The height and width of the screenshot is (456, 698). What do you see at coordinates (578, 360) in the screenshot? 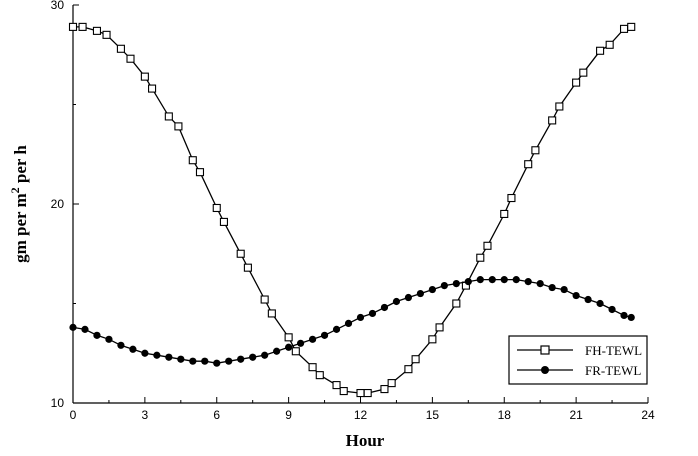
I see `legend-box` at bounding box center [578, 360].